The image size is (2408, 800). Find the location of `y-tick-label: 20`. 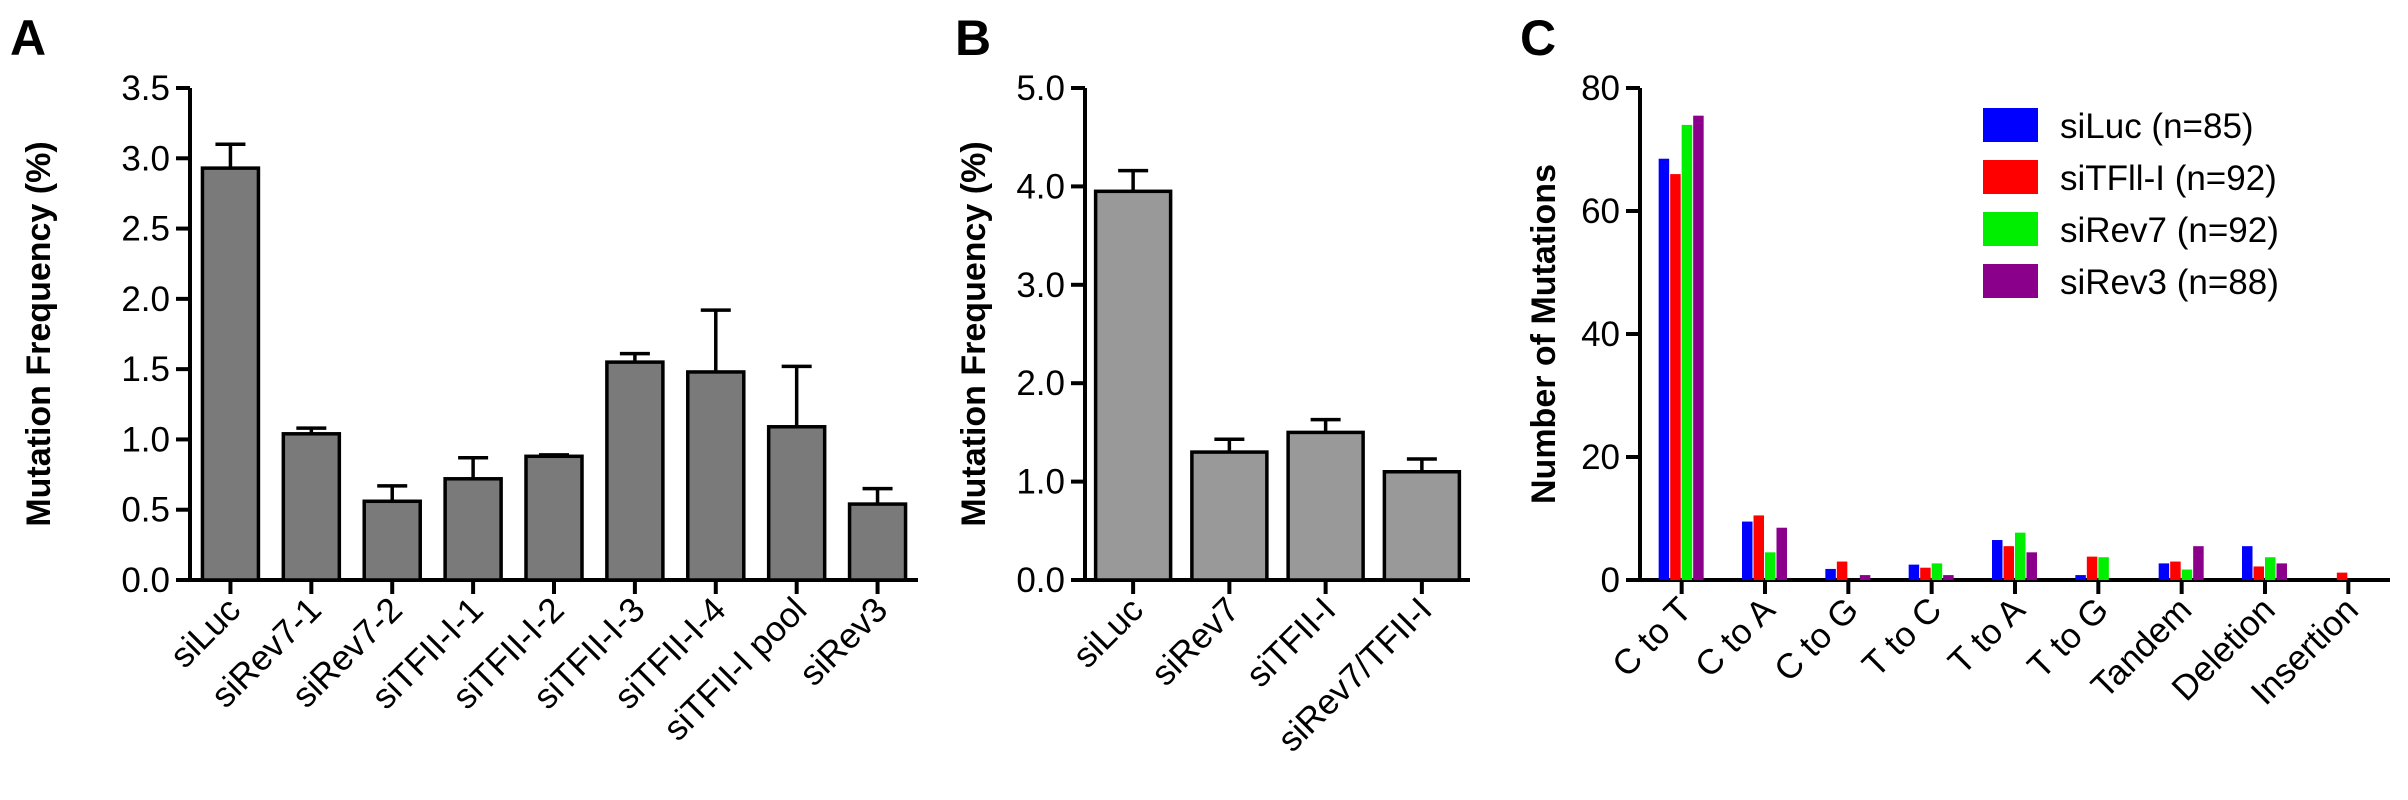

y-tick-label: 20 is located at coordinates (1600, 457).